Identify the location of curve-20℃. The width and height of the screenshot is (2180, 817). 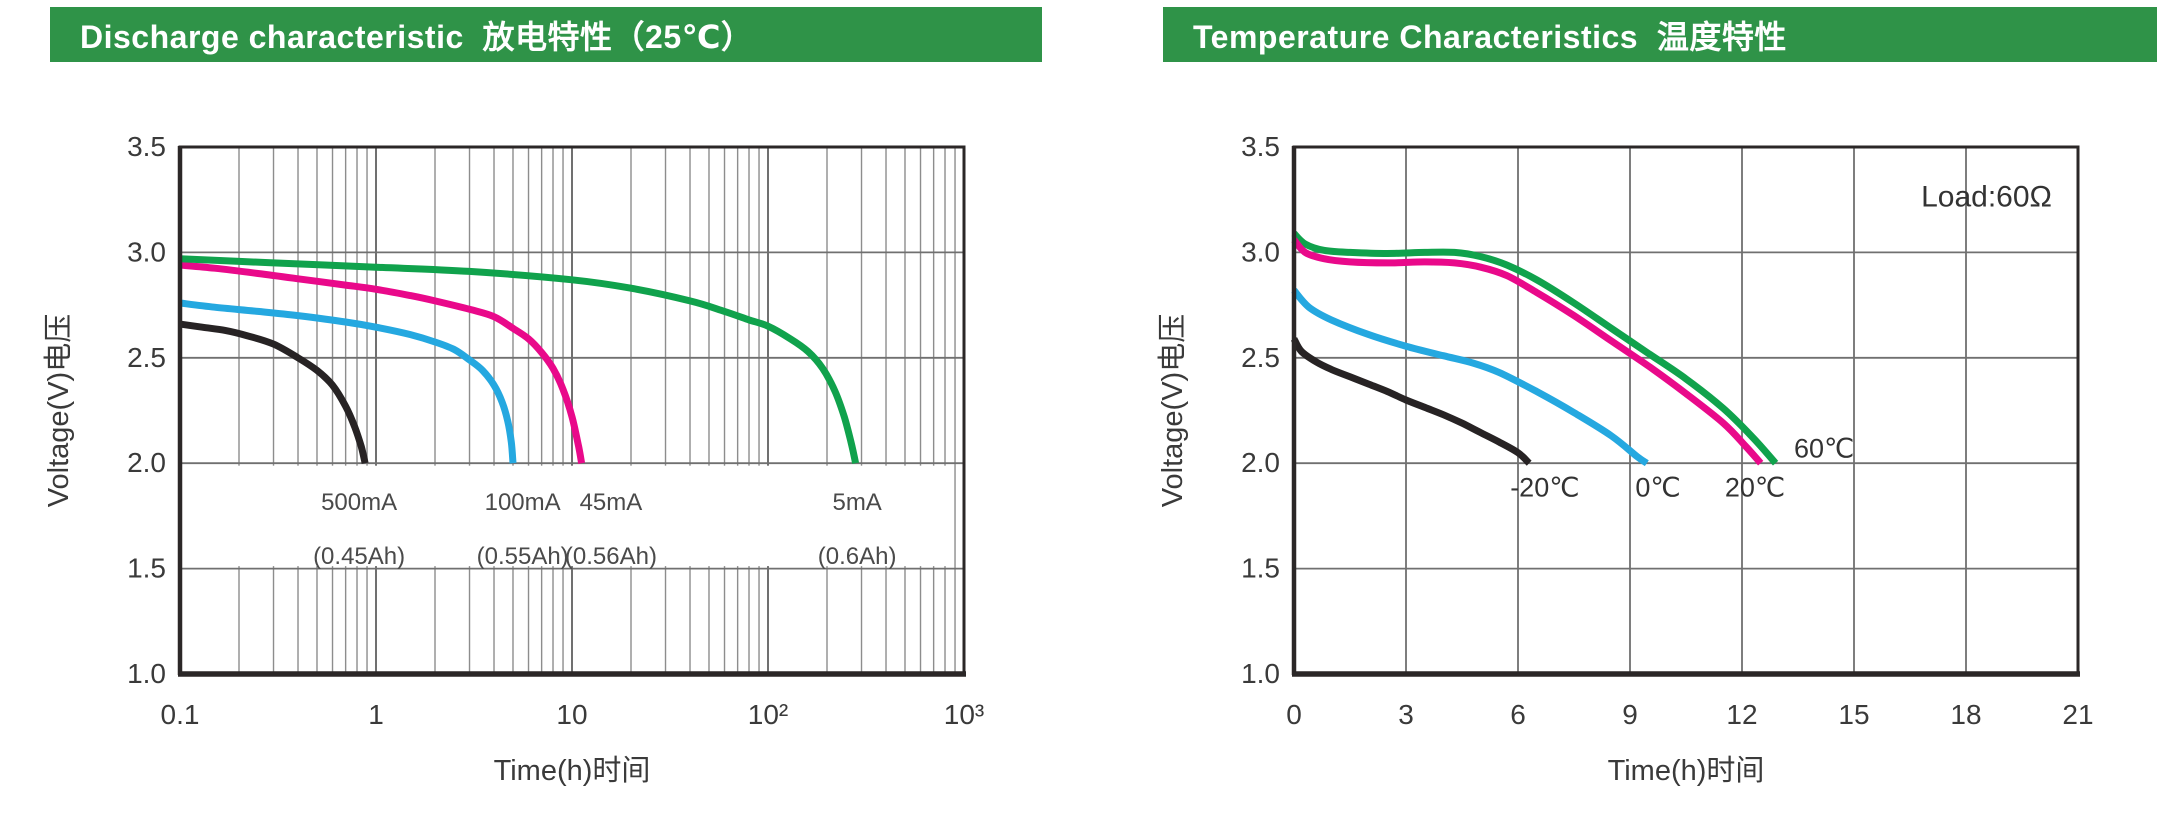
(1527, 351).